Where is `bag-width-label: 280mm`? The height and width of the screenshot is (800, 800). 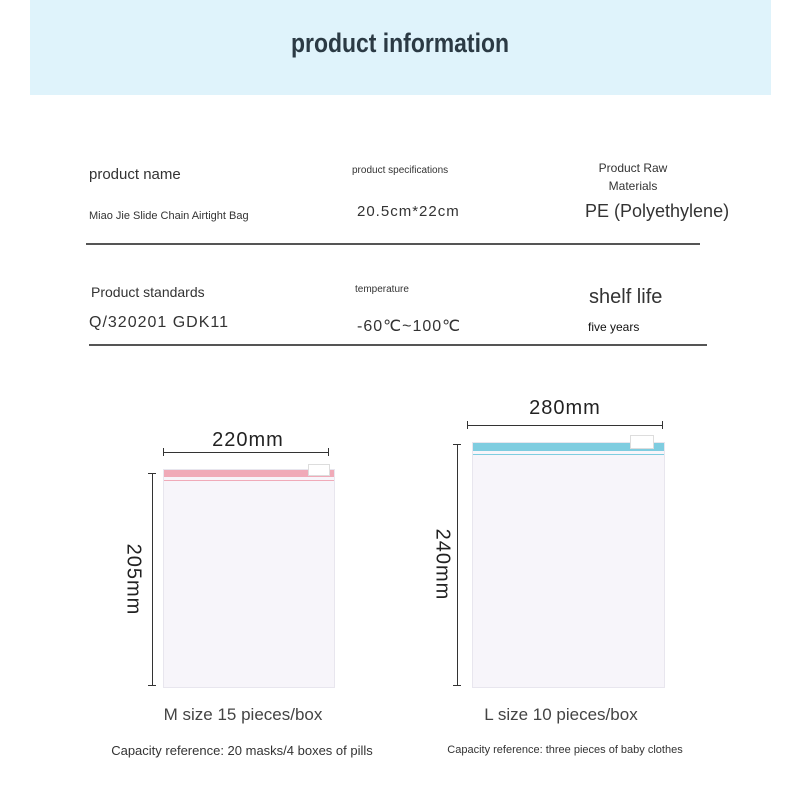 bag-width-label: 280mm is located at coordinates (565, 408).